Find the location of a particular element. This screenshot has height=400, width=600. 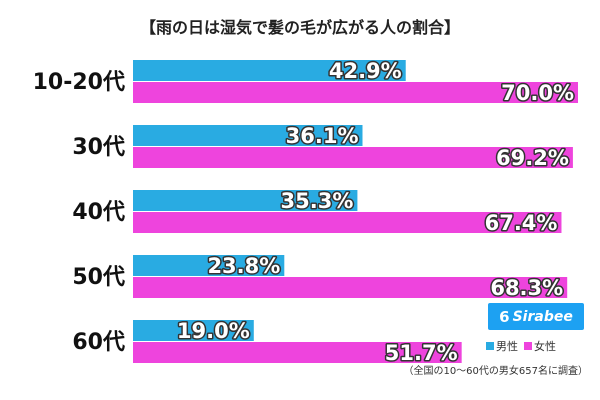

logo-text: Sirabee is located at coordinates (542, 316).